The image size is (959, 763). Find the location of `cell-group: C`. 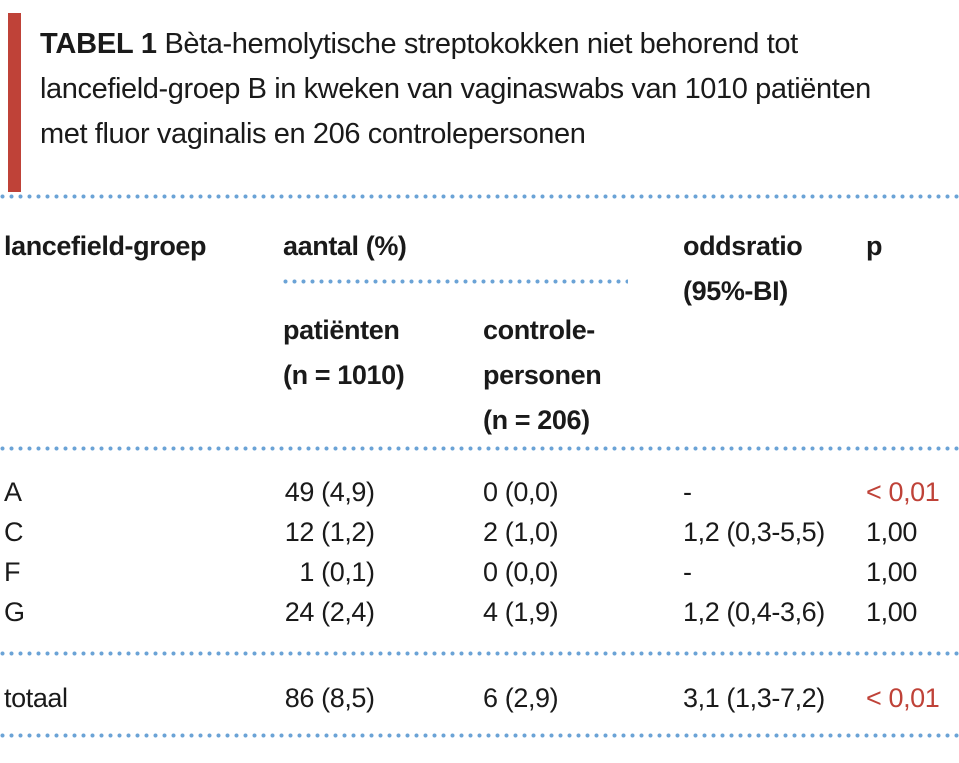

cell-group: C is located at coordinates (14, 532).